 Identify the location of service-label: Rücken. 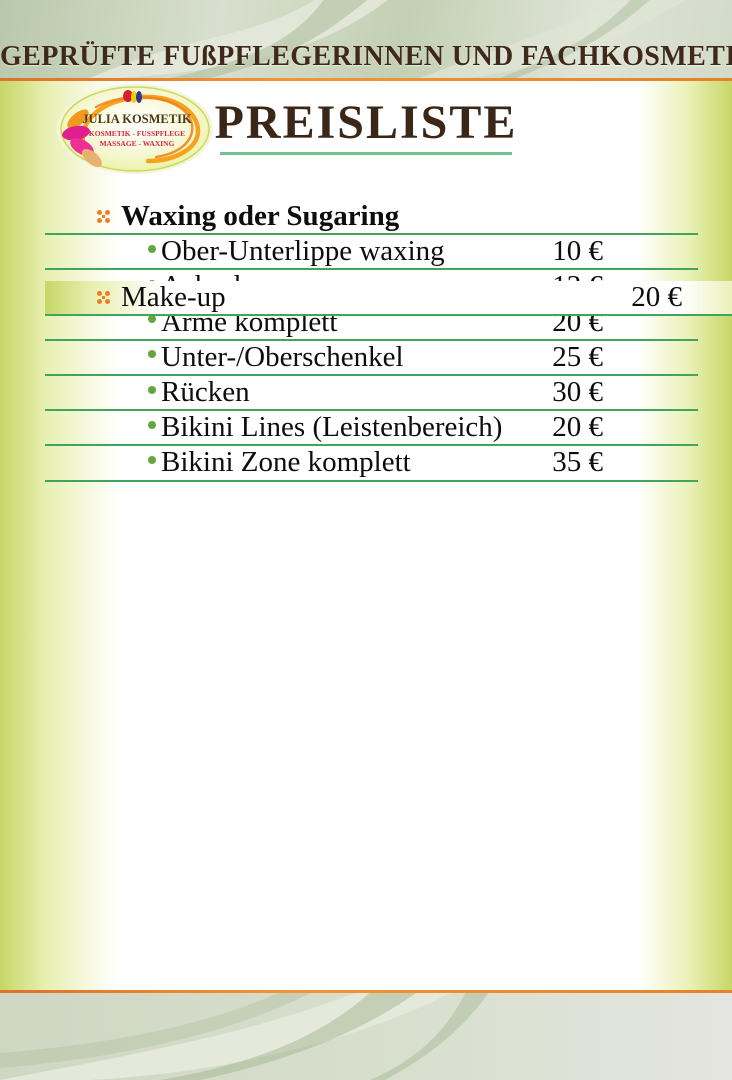
(205, 392).